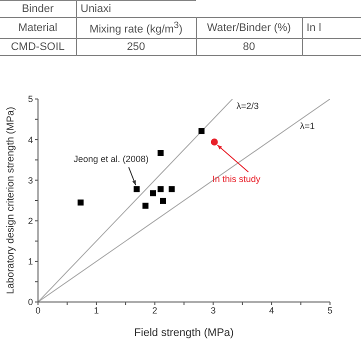 Image resolution: width=361 pixels, height=340 pixels. What do you see at coordinates (213, 310) in the screenshot?
I see `x-tick-label: 3` at bounding box center [213, 310].